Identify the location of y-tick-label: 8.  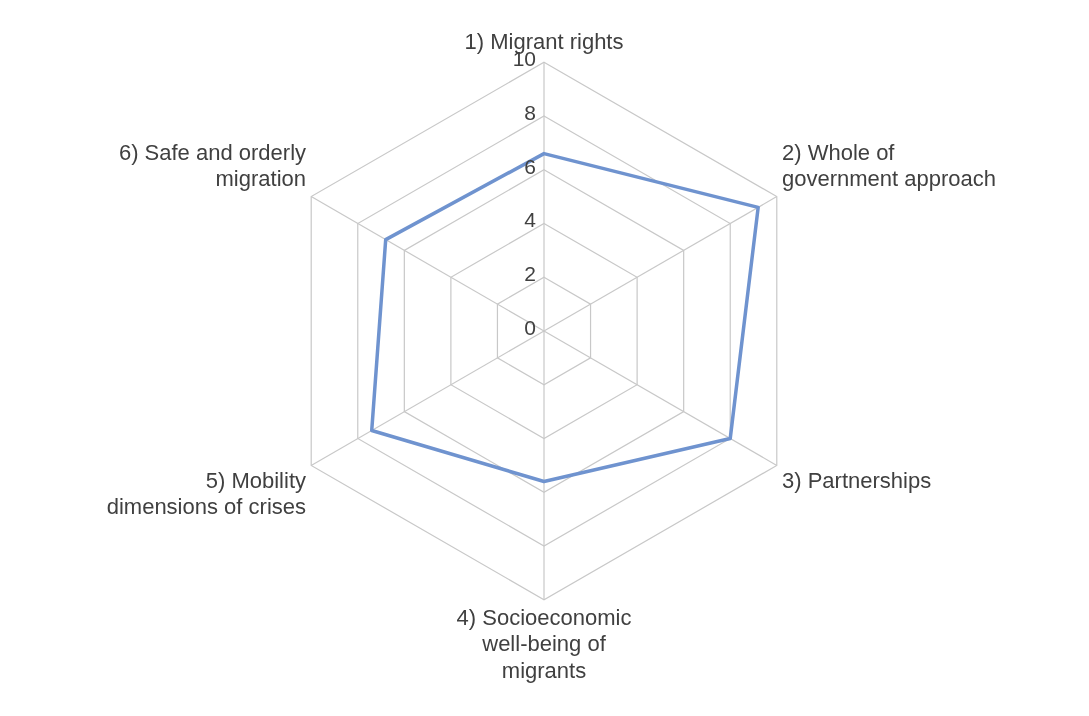
(530, 112).